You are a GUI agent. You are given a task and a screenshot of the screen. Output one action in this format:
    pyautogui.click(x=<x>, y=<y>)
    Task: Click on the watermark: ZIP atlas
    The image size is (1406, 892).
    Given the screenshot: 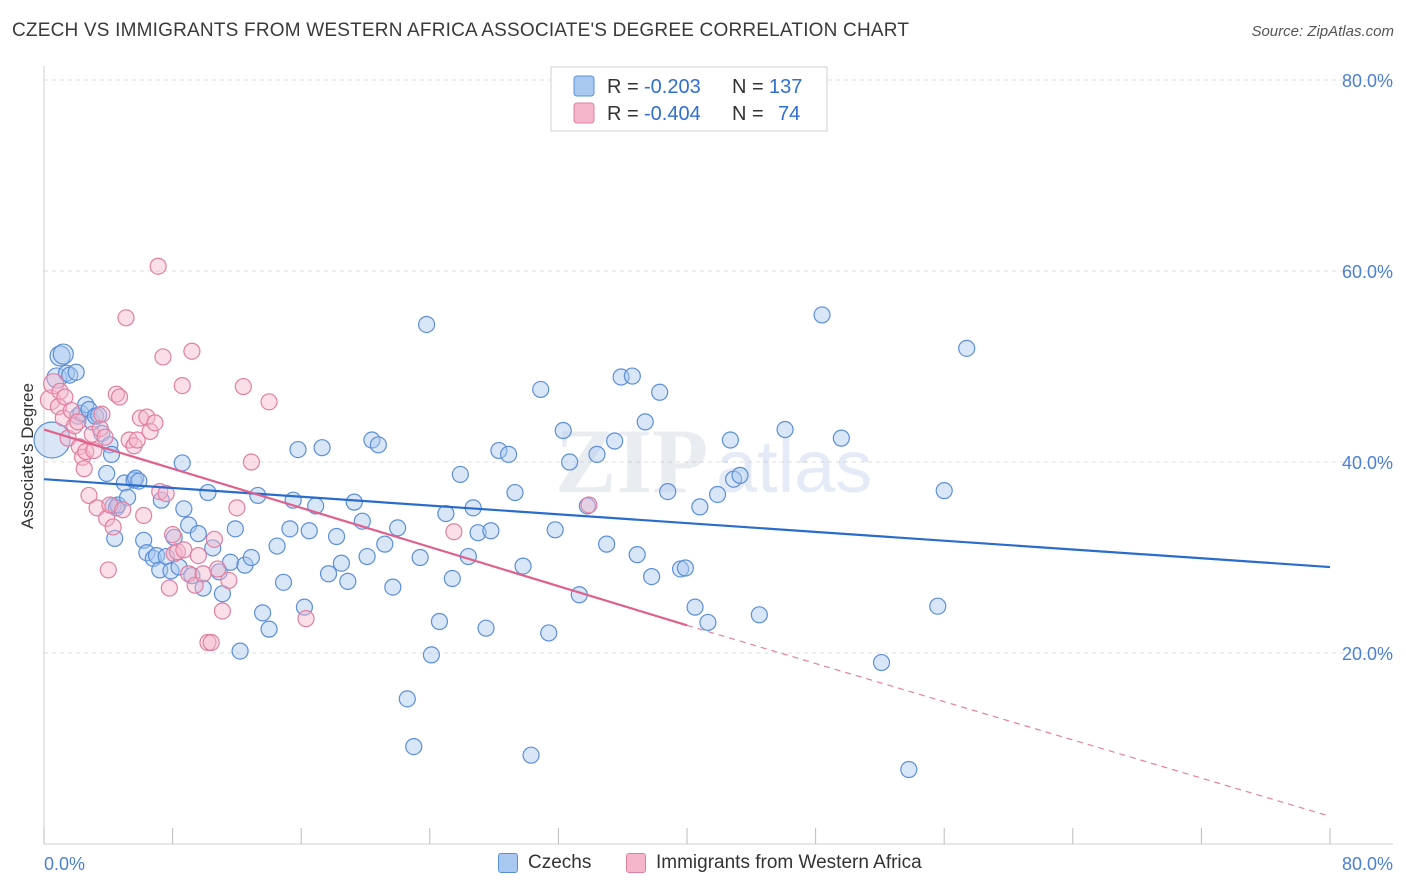 What is the action you would take?
    pyautogui.click(x=713, y=461)
    